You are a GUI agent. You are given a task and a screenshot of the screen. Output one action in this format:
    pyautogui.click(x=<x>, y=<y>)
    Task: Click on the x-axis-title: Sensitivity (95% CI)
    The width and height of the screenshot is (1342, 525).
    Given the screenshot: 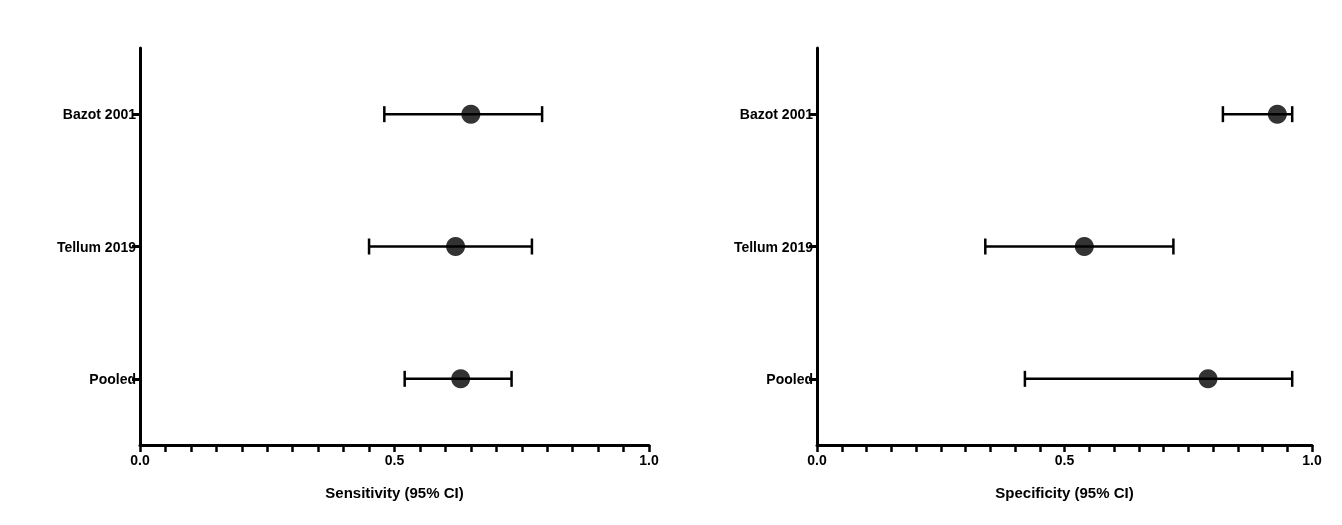 What is the action you would take?
    pyautogui.click(x=394, y=492)
    